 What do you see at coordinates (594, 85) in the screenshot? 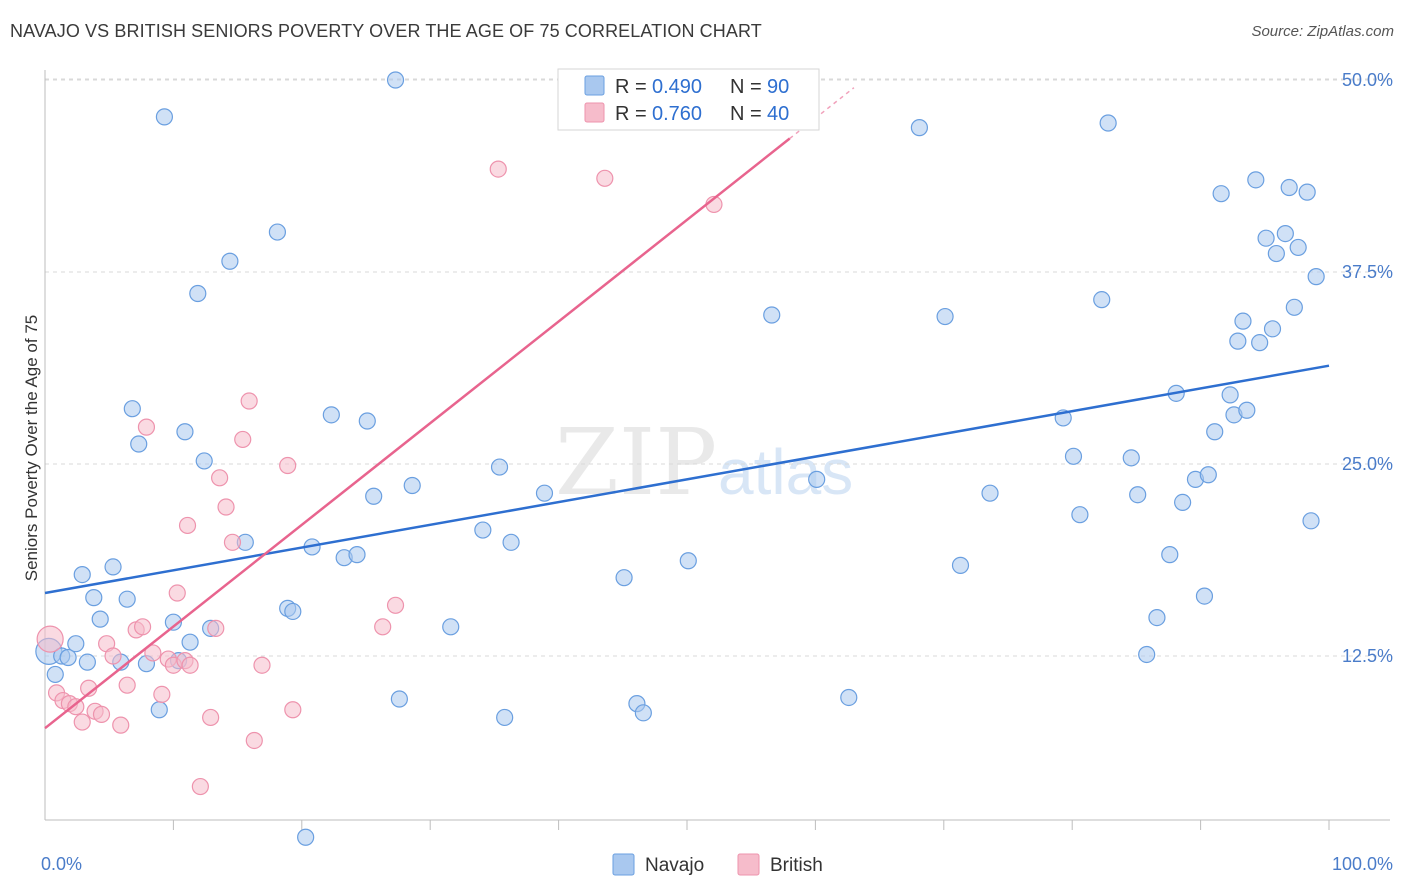
I see `navajo-swatch` at bounding box center [594, 85].